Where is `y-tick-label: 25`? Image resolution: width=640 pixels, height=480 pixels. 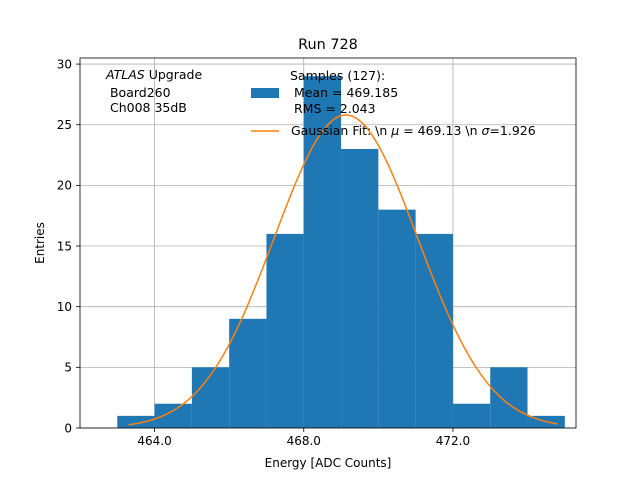 y-tick-label: 25 is located at coordinates (64, 125).